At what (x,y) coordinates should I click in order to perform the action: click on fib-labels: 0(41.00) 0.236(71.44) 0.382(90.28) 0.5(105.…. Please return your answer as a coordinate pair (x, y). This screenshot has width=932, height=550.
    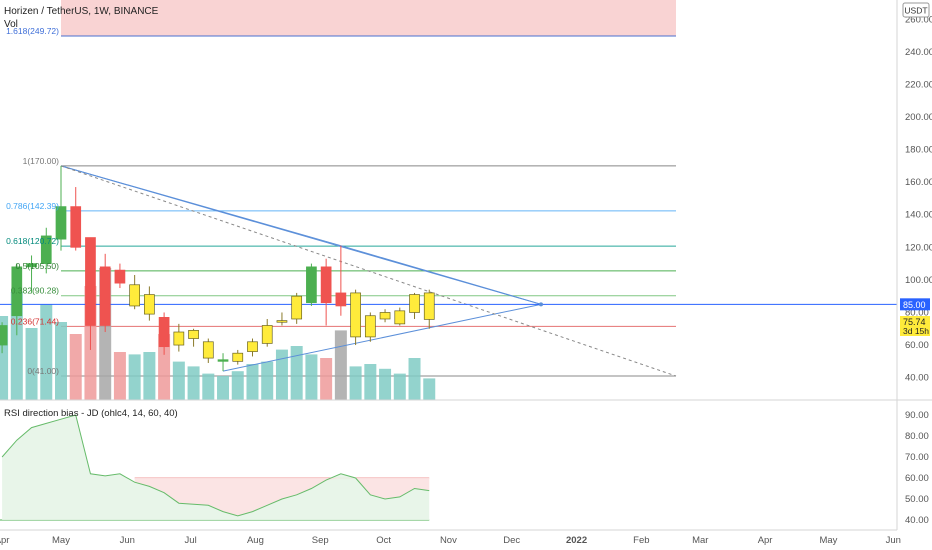
    Looking at the image, I should click on (32, 201).